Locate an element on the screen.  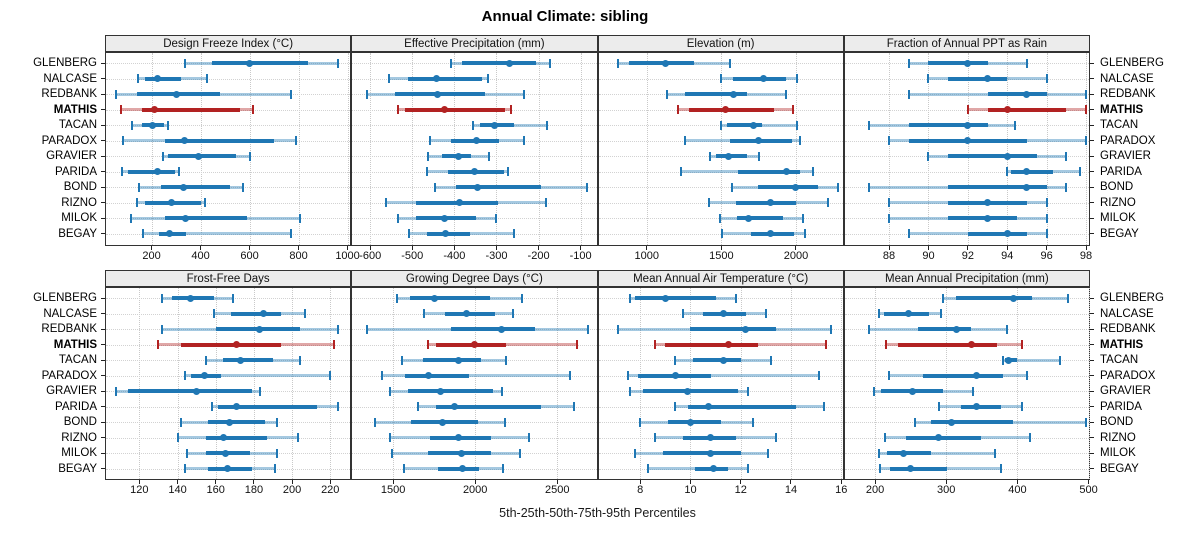
station-label-left: TACAN is located at coordinates (77, 125).